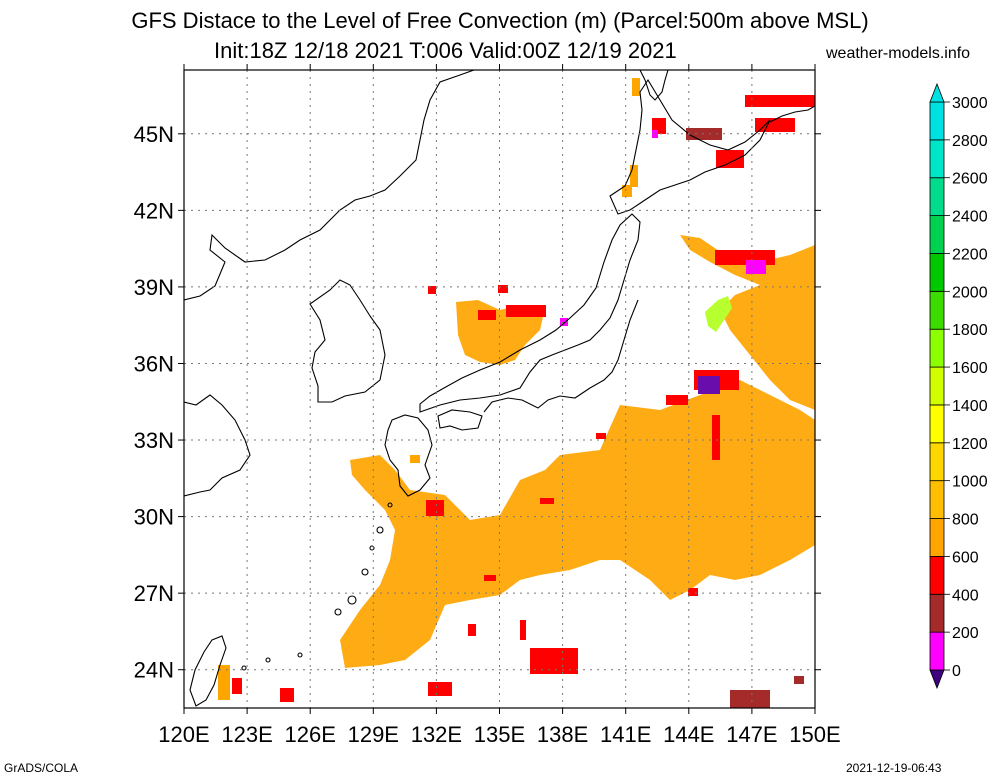 Image resolution: width=1000 pixels, height=779 pixels. What do you see at coordinates (970, 179) in the screenshot?
I see `colorbar-label: 2600` at bounding box center [970, 179].